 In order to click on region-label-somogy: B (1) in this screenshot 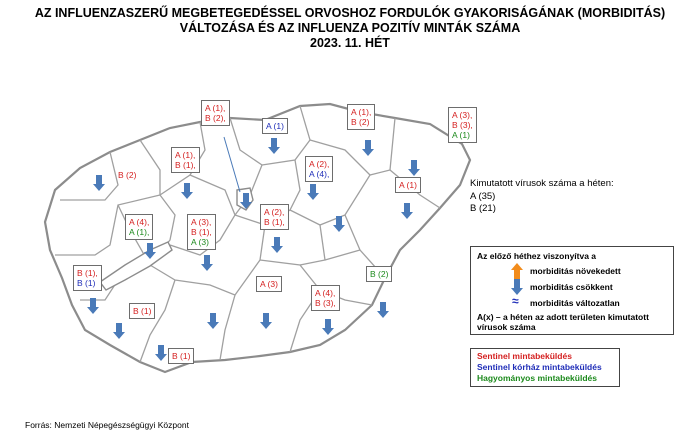, I will do `click(142, 311)`.